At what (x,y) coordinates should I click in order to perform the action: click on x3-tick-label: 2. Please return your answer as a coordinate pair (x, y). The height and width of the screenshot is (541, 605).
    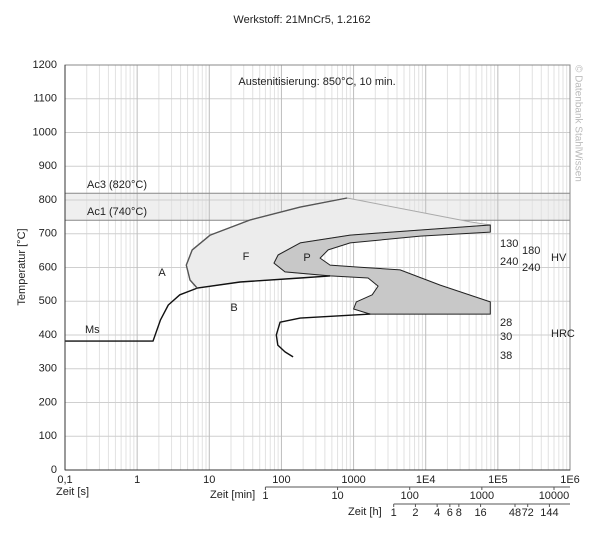
    Looking at the image, I should click on (415, 513).